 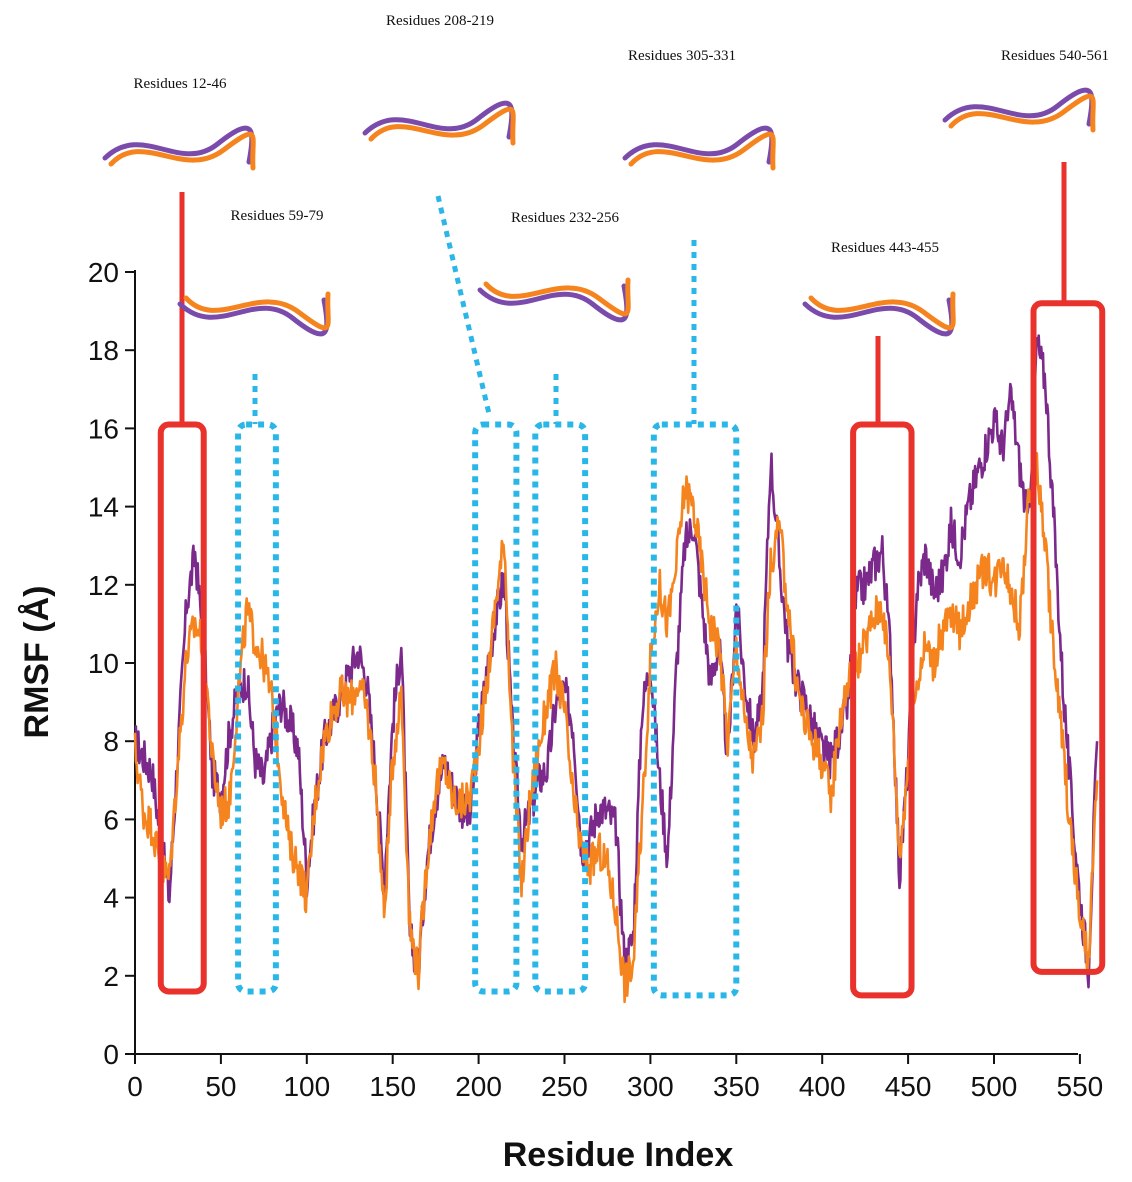 What do you see at coordinates (220, 1086) in the screenshot?
I see `x-tick-label: 50` at bounding box center [220, 1086].